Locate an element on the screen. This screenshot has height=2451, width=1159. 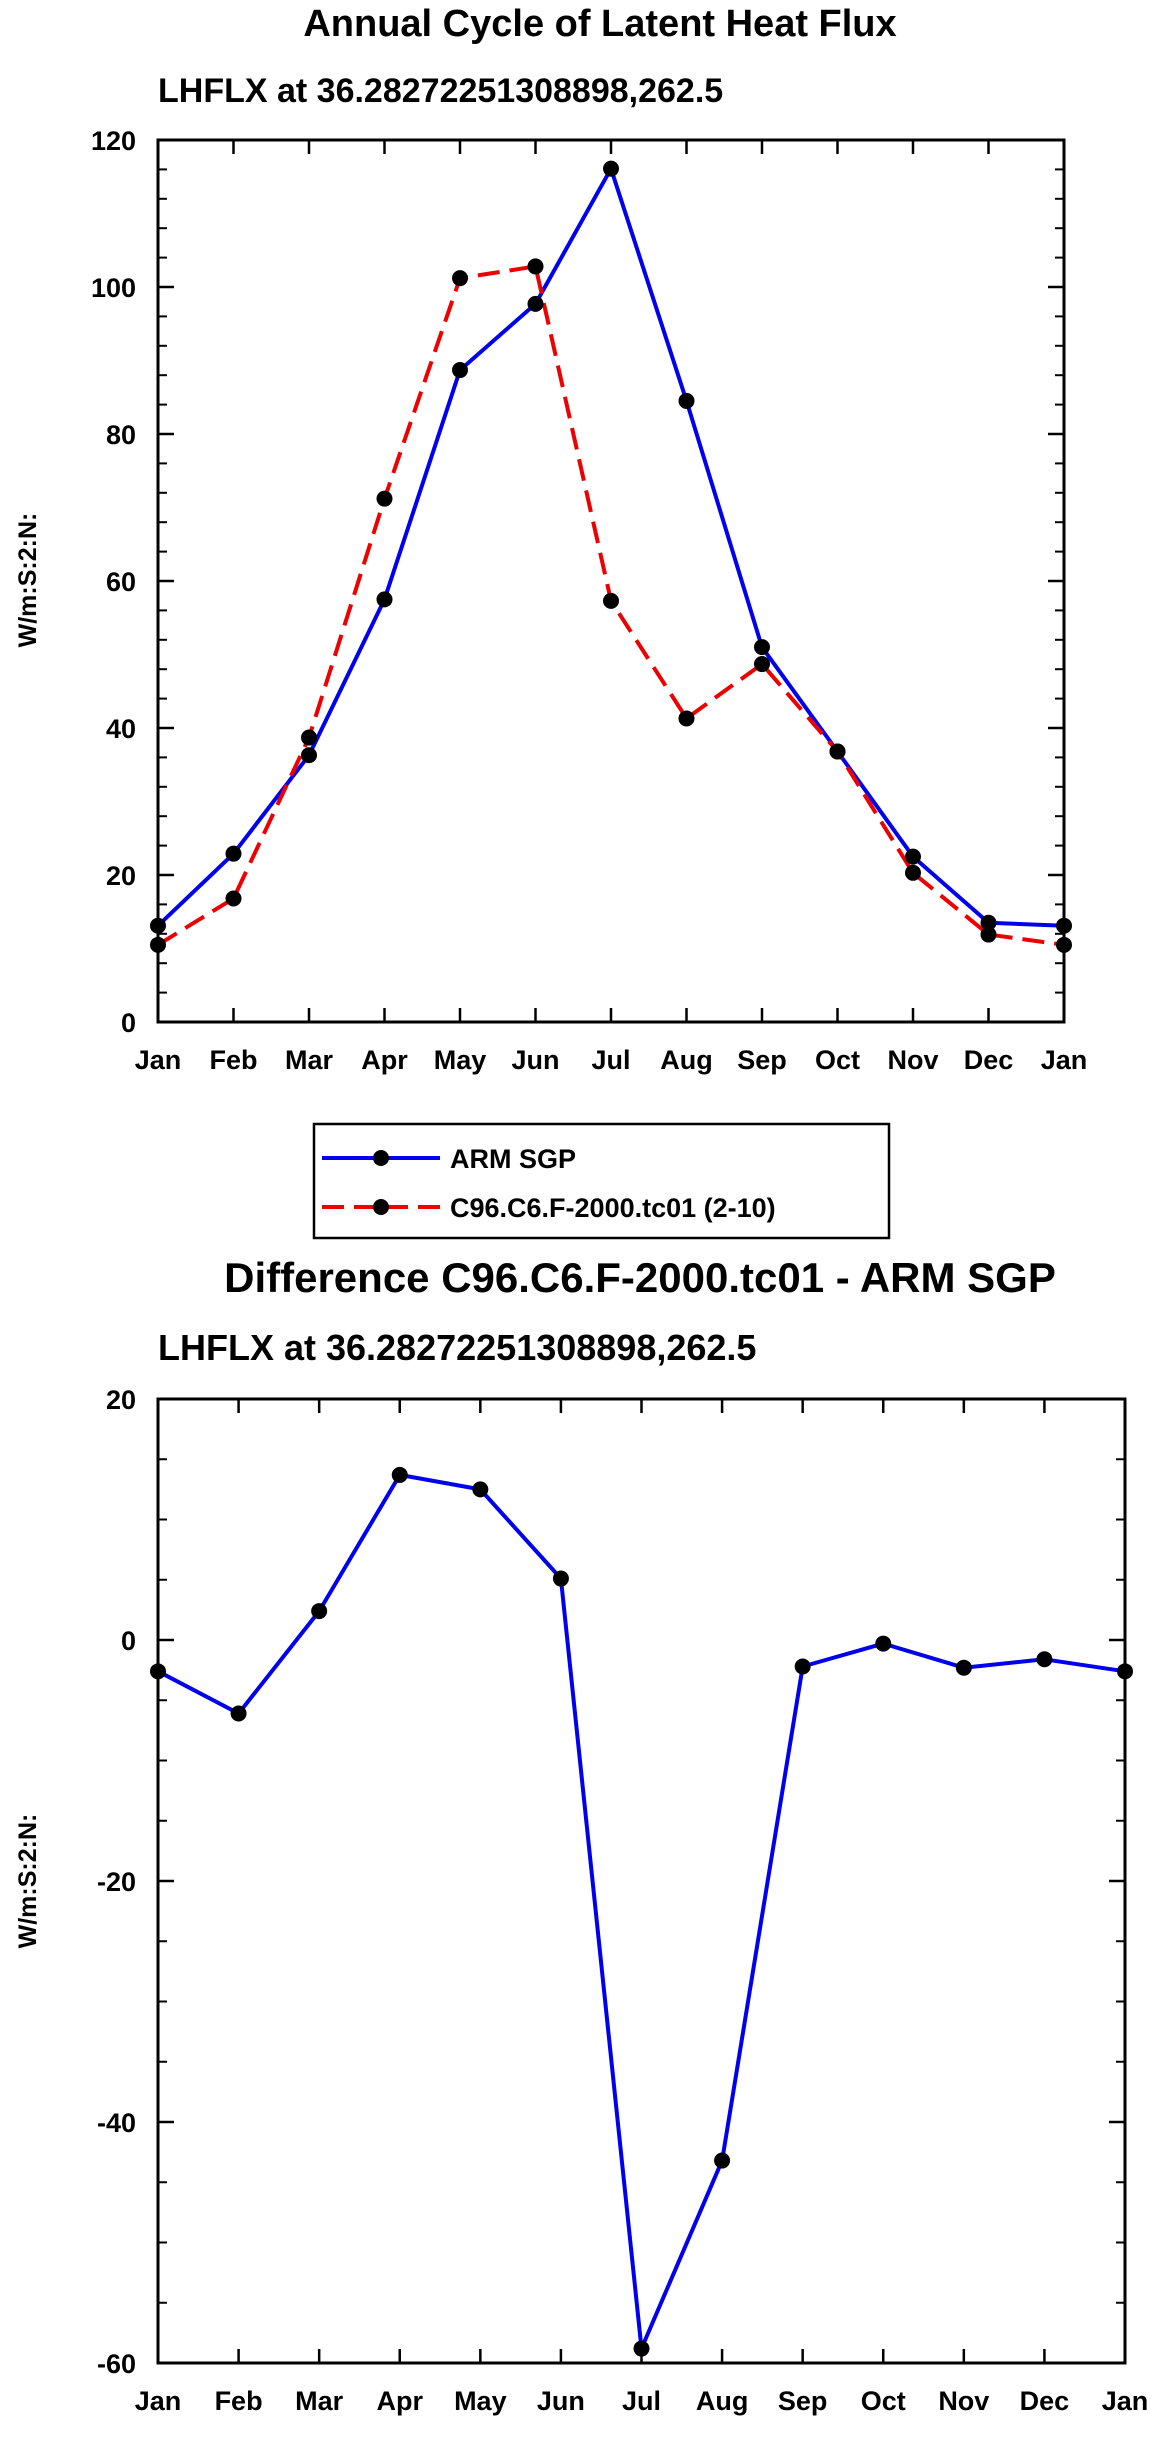
legend-marker-model is located at coordinates (381, 1207).